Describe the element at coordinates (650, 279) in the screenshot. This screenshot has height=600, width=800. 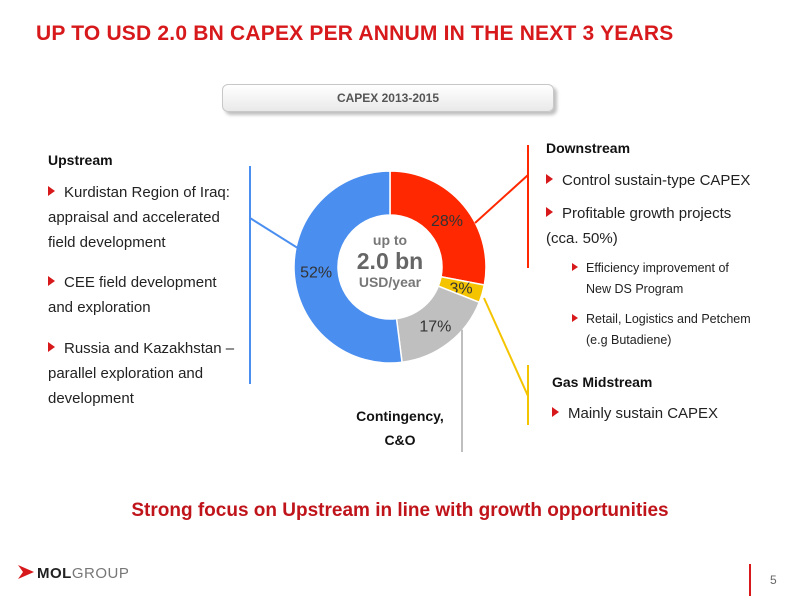
I see `downstream-sub-bullet-1: Efficiency improvement of New DS Program` at that location.